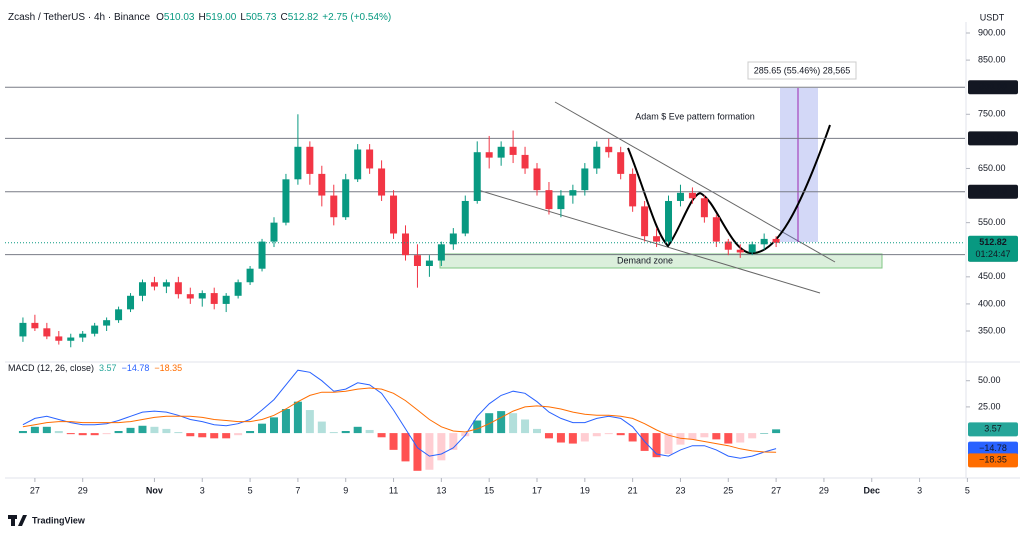 The width and height of the screenshot is (1024, 534). I want to click on adam-eve-curve, so click(729, 189).